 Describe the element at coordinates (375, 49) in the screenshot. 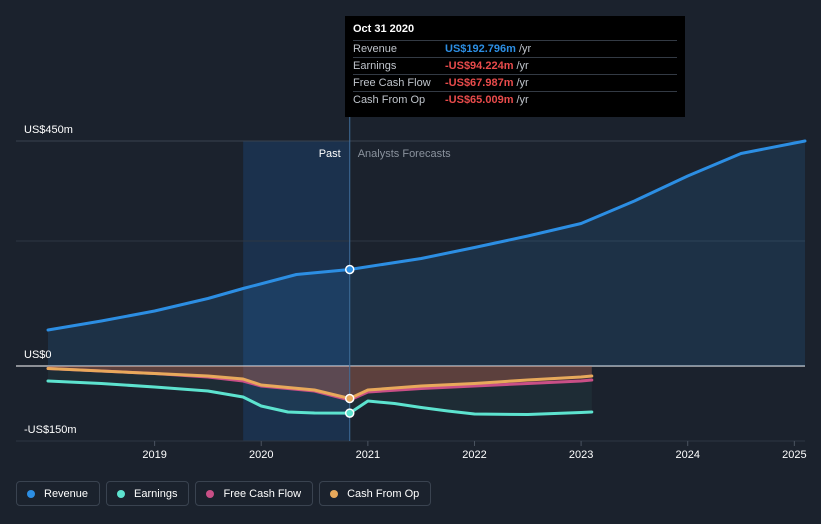

I see `tooltip-row-label: Revenue` at that location.